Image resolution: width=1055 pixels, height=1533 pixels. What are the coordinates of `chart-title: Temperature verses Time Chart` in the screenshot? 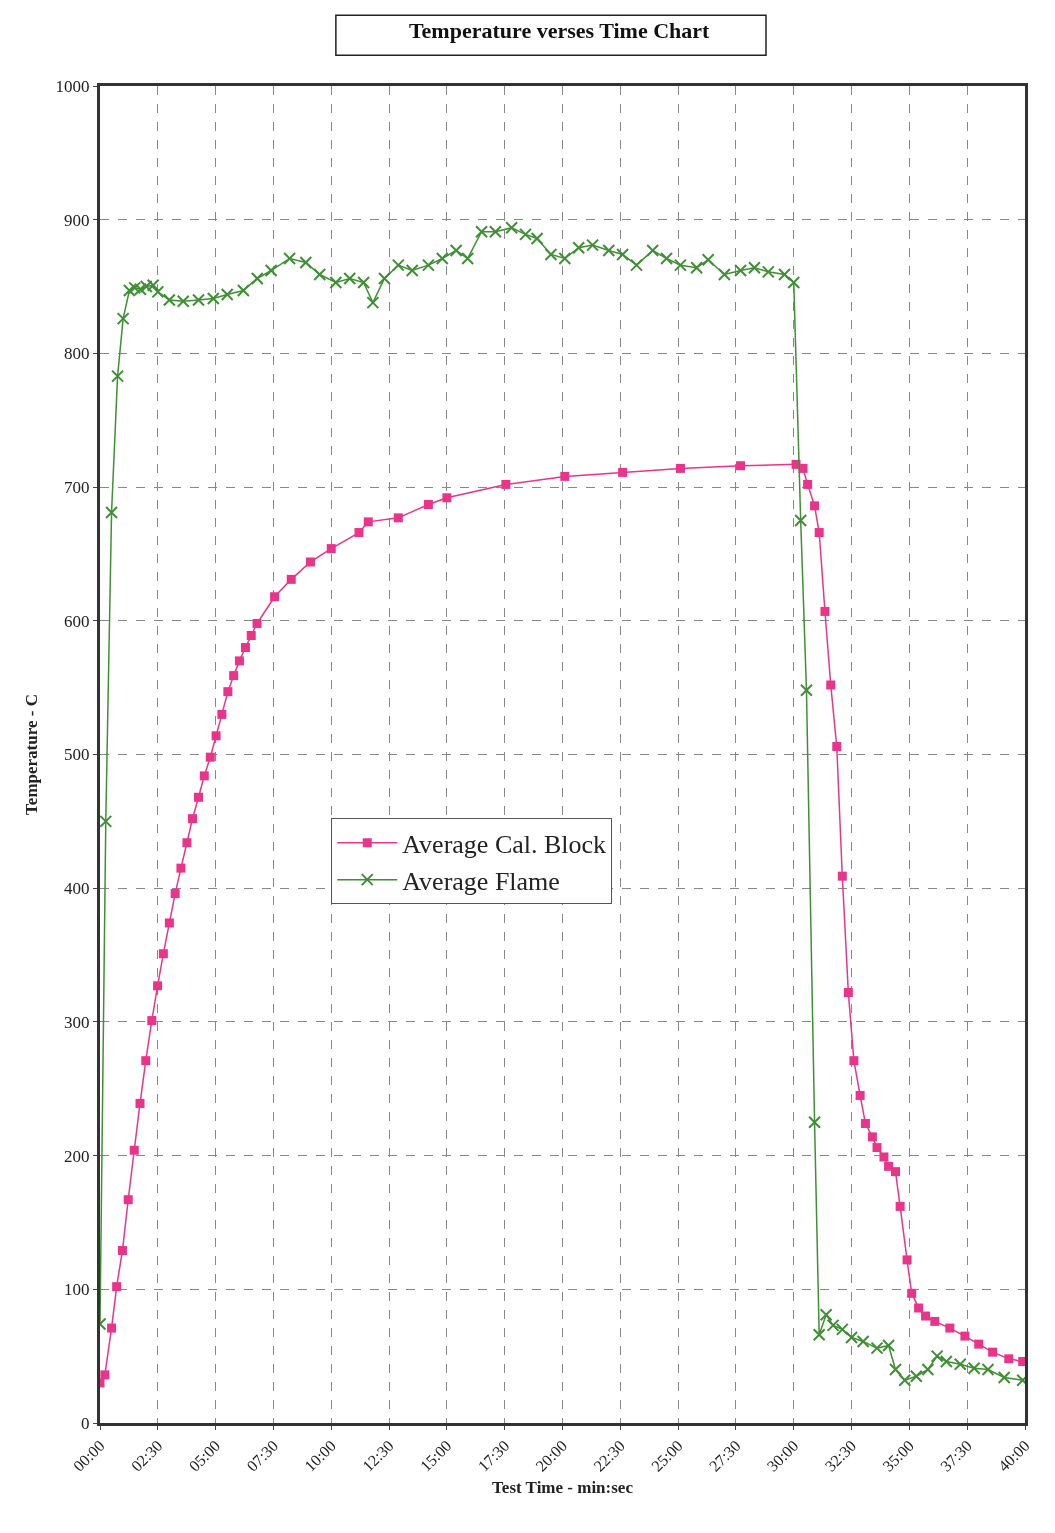 It's located at (559, 31).